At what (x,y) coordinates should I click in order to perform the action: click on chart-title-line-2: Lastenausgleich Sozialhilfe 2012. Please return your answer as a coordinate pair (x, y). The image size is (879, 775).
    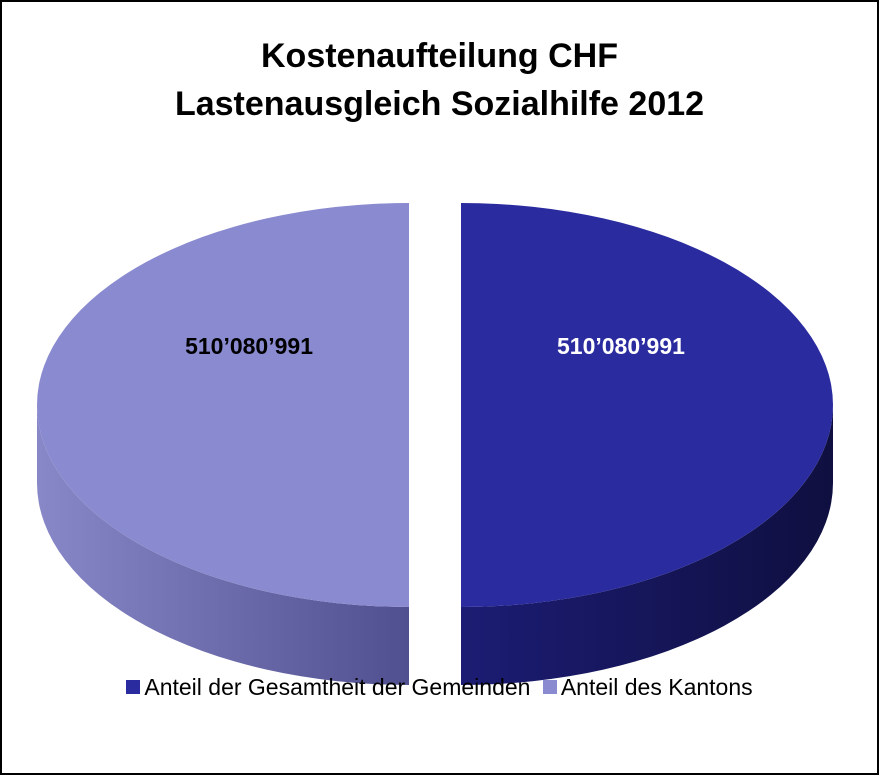
    Looking at the image, I should click on (439, 104).